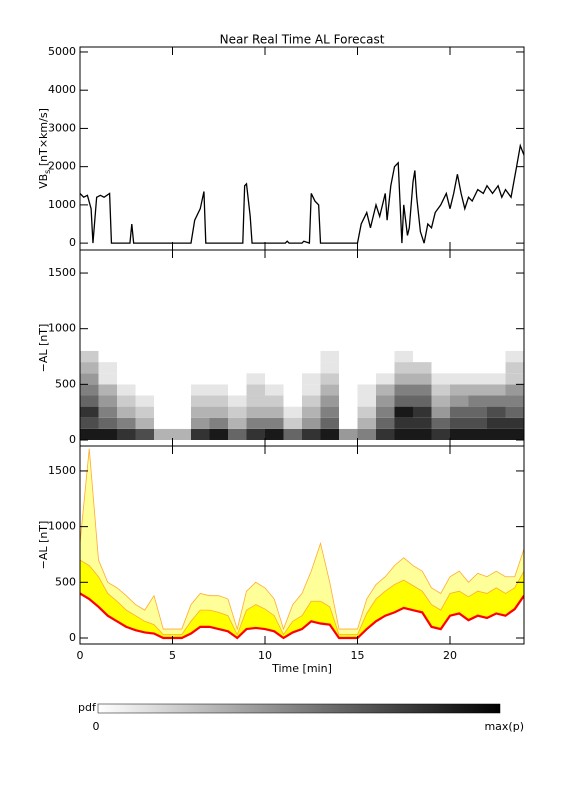 The height and width of the screenshot is (792, 576). Describe the element at coordinates (172, 655) in the screenshot. I see `x-tick-label: 5` at that location.